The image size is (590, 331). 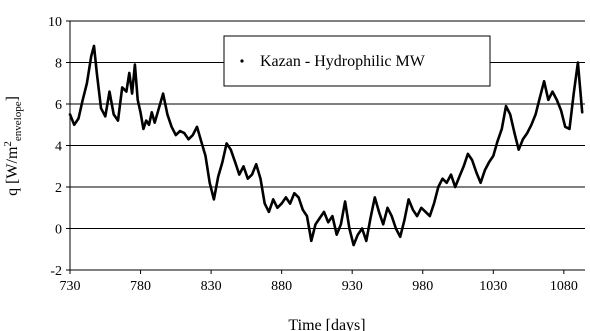 What do you see at coordinates (343, 61) in the screenshot?
I see `legend-label: Kazan - Hydrophilic MW` at bounding box center [343, 61].